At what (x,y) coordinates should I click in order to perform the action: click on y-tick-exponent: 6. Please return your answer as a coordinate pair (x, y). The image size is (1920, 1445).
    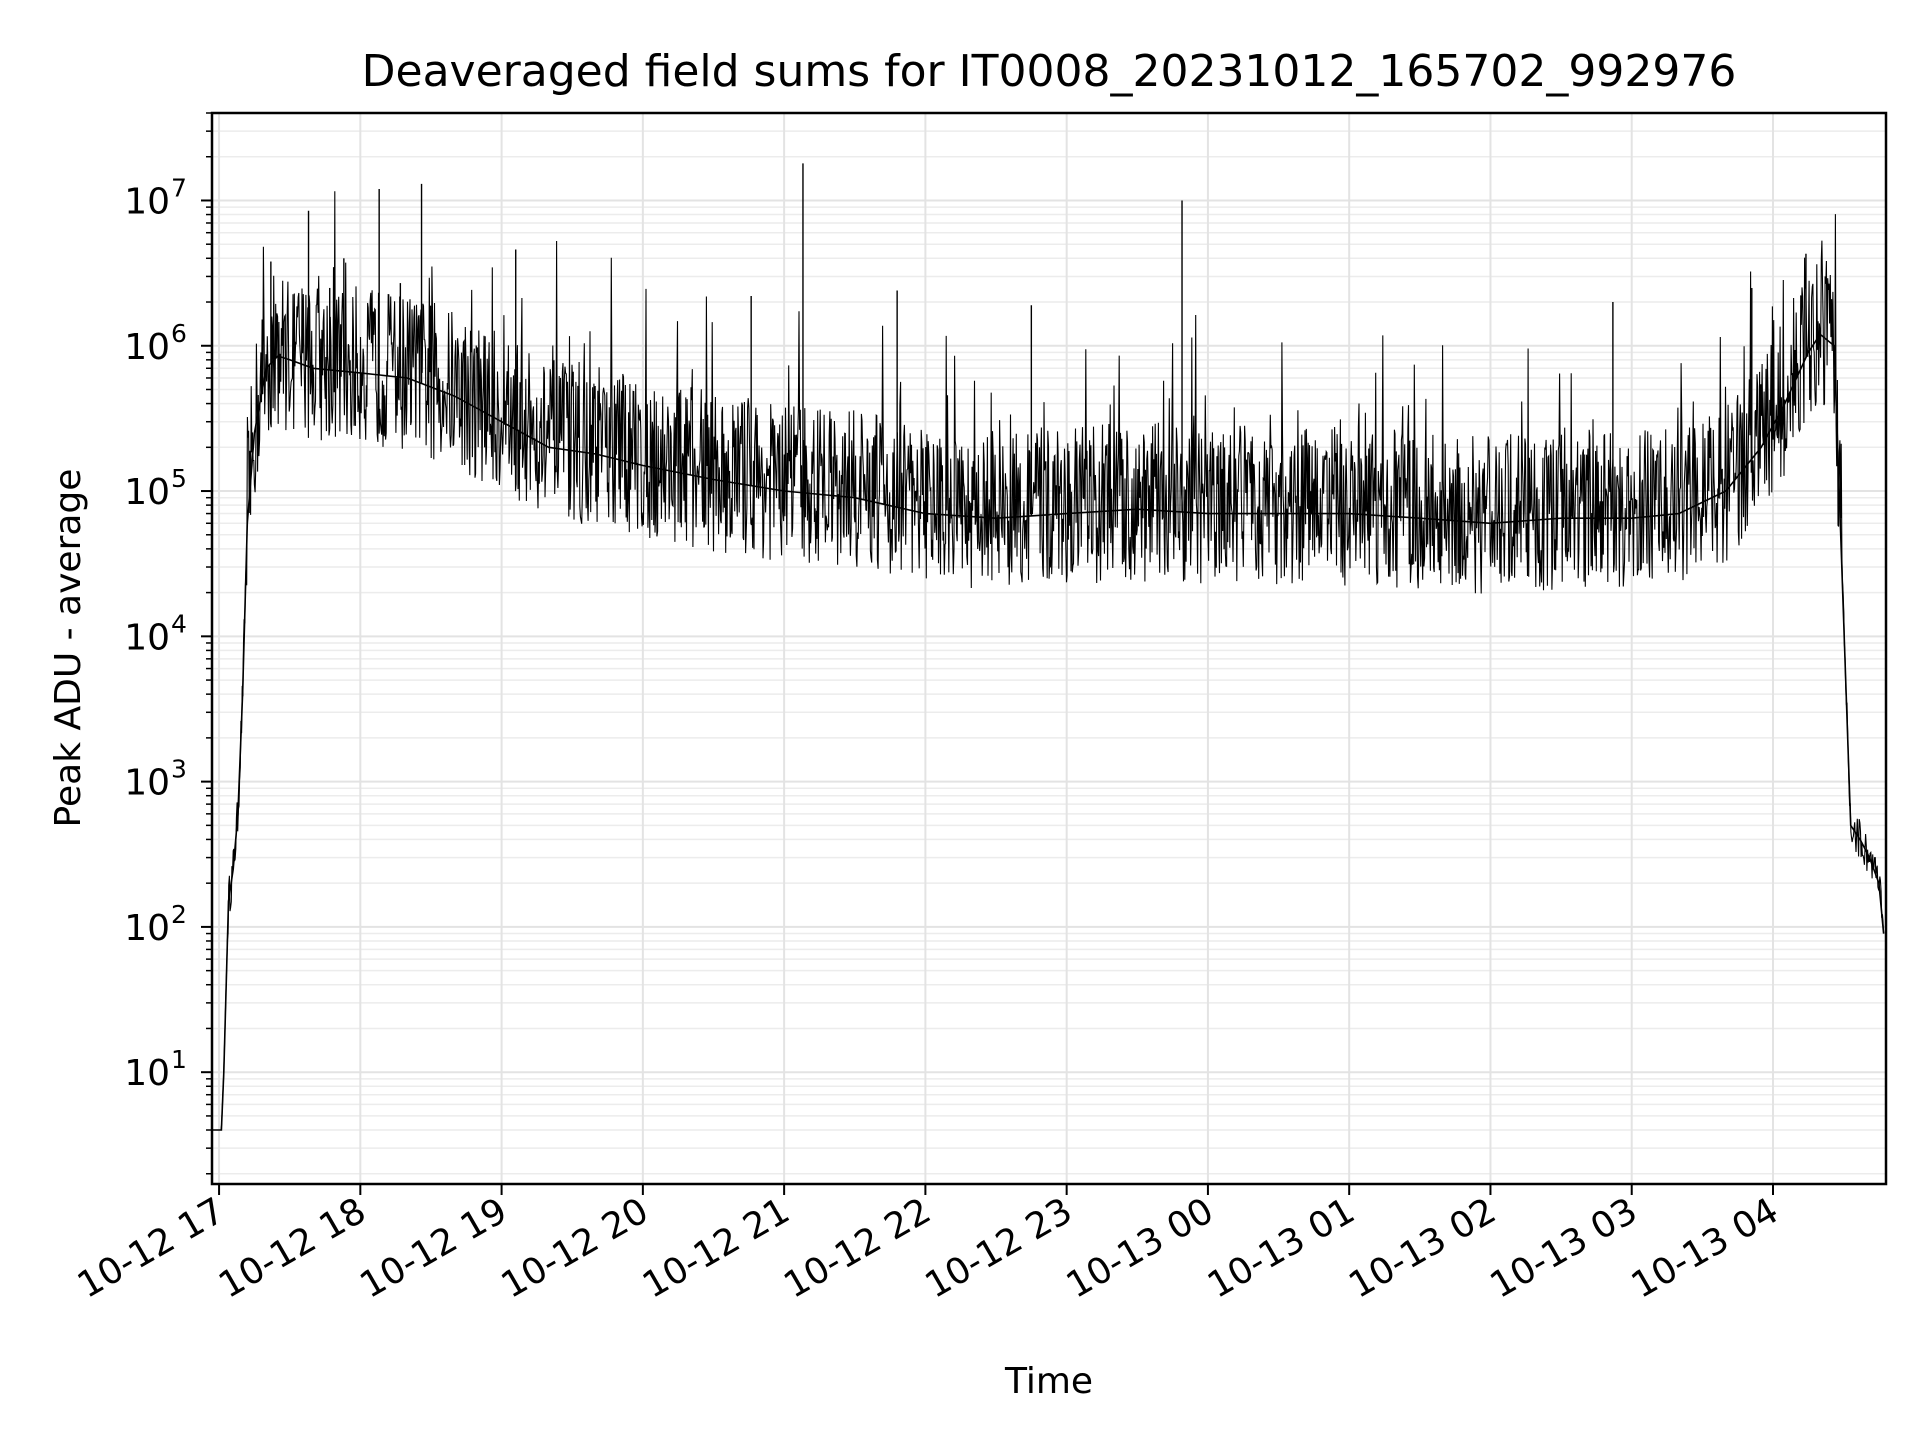
    Looking at the image, I should click on (179, 333).